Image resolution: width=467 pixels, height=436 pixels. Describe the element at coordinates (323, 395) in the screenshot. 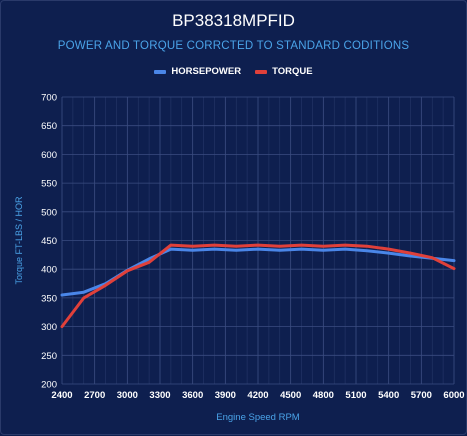

I see `x-tick-label: 4800` at that location.